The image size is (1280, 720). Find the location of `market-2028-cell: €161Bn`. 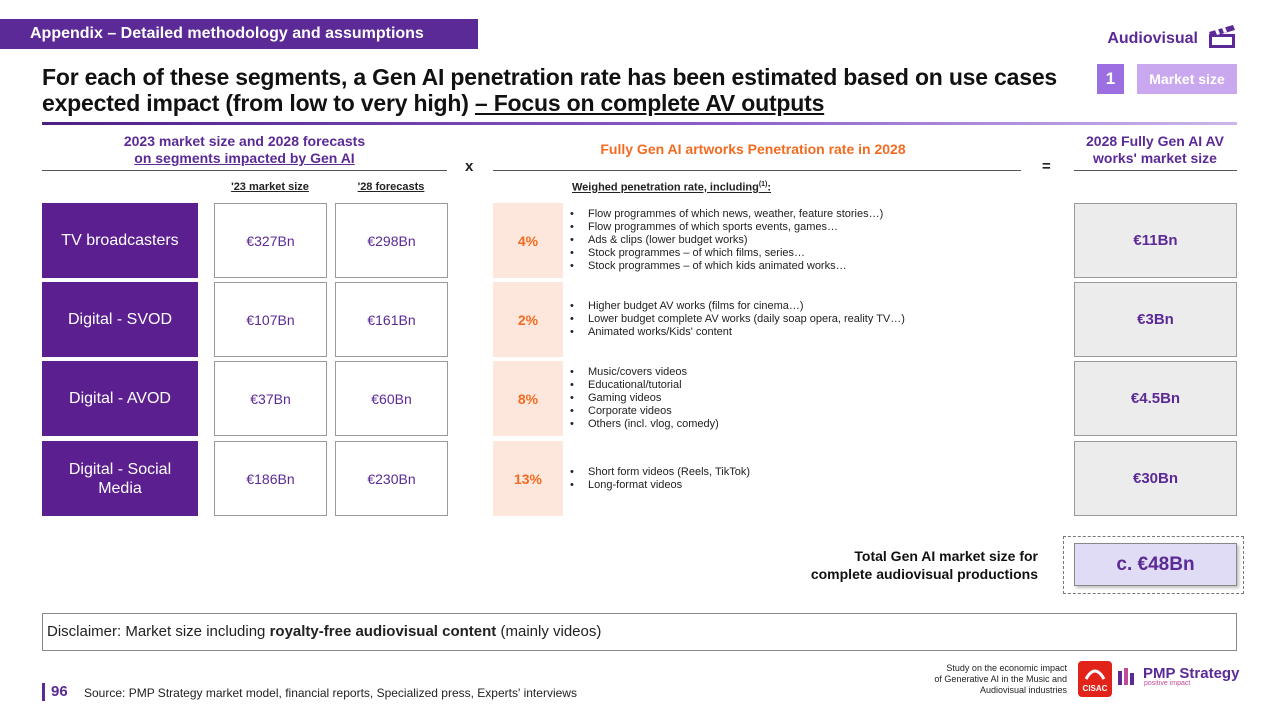

market-2028-cell: €161Bn is located at coordinates (391, 319).